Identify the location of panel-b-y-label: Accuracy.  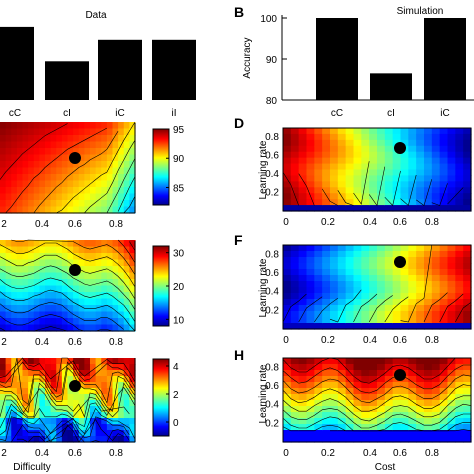
(247, 57).